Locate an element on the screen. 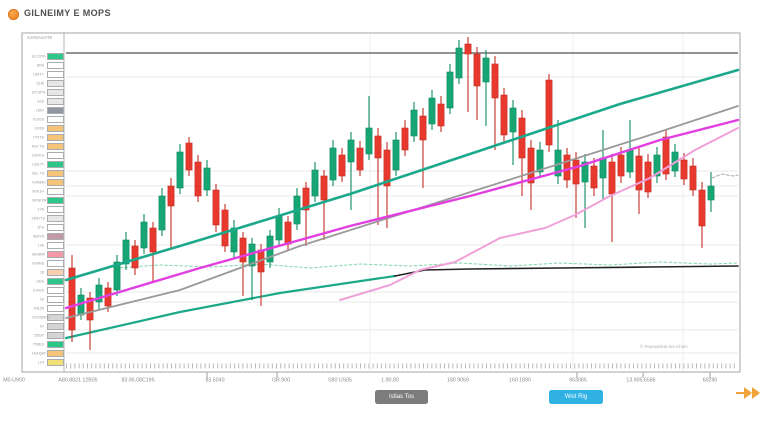  legend-row: 9AG890 is located at coordinates (45, 254).